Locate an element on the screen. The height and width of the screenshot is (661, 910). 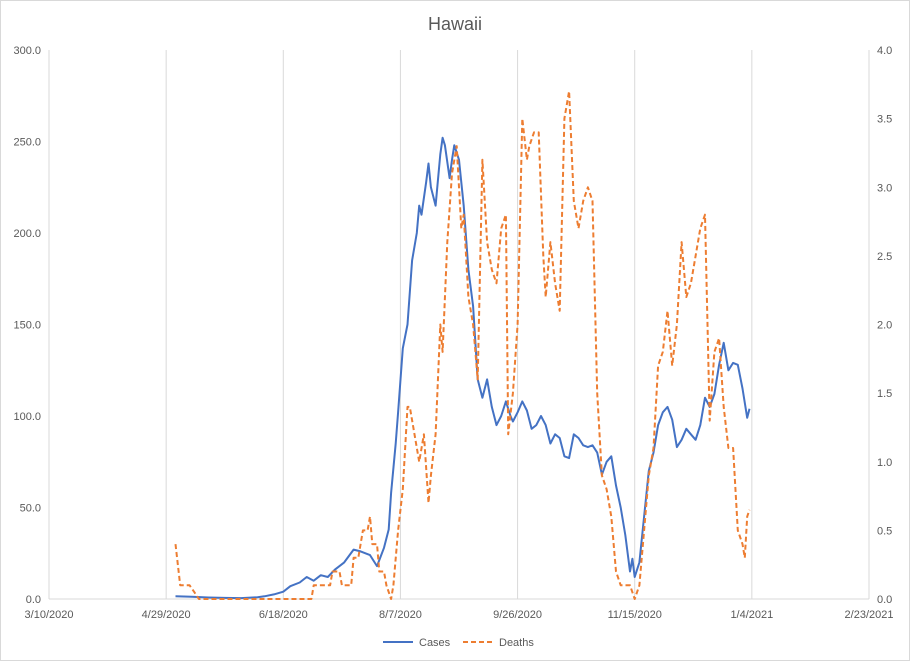
y-right-tick-label: 0.5 is located at coordinates (884, 531).